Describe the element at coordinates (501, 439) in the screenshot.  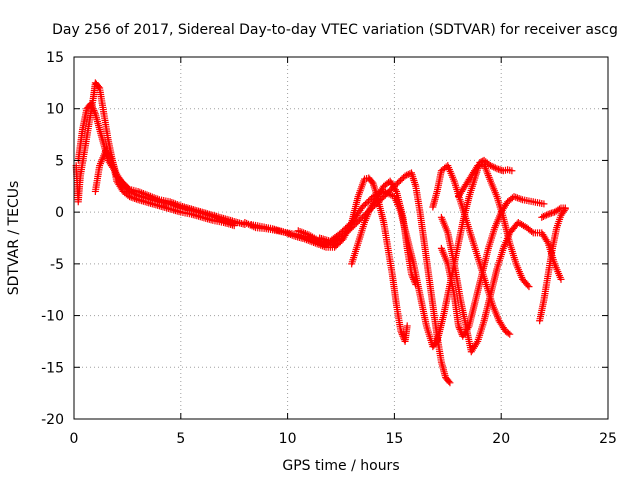
I see `x-tick-label: 20` at that location.